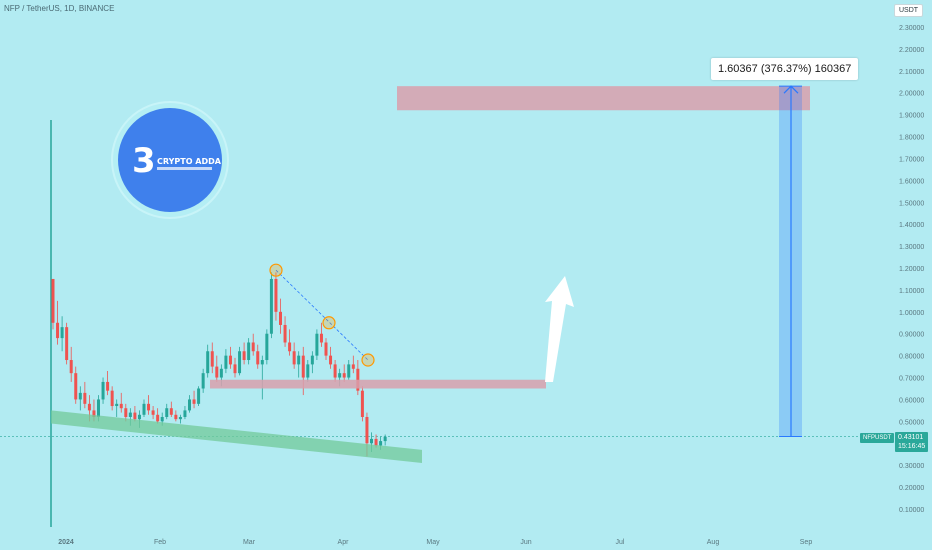  What do you see at coordinates (433, 542) in the screenshot?
I see `x-tick-label: May` at bounding box center [433, 542].